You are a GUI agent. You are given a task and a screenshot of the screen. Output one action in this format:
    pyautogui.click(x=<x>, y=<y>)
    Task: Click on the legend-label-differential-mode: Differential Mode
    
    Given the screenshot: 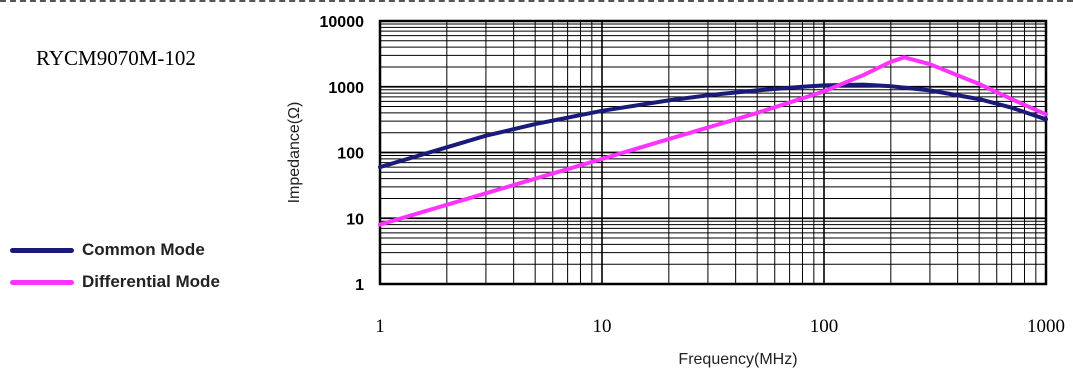 What is the action you would take?
    pyautogui.click(x=151, y=281)
    